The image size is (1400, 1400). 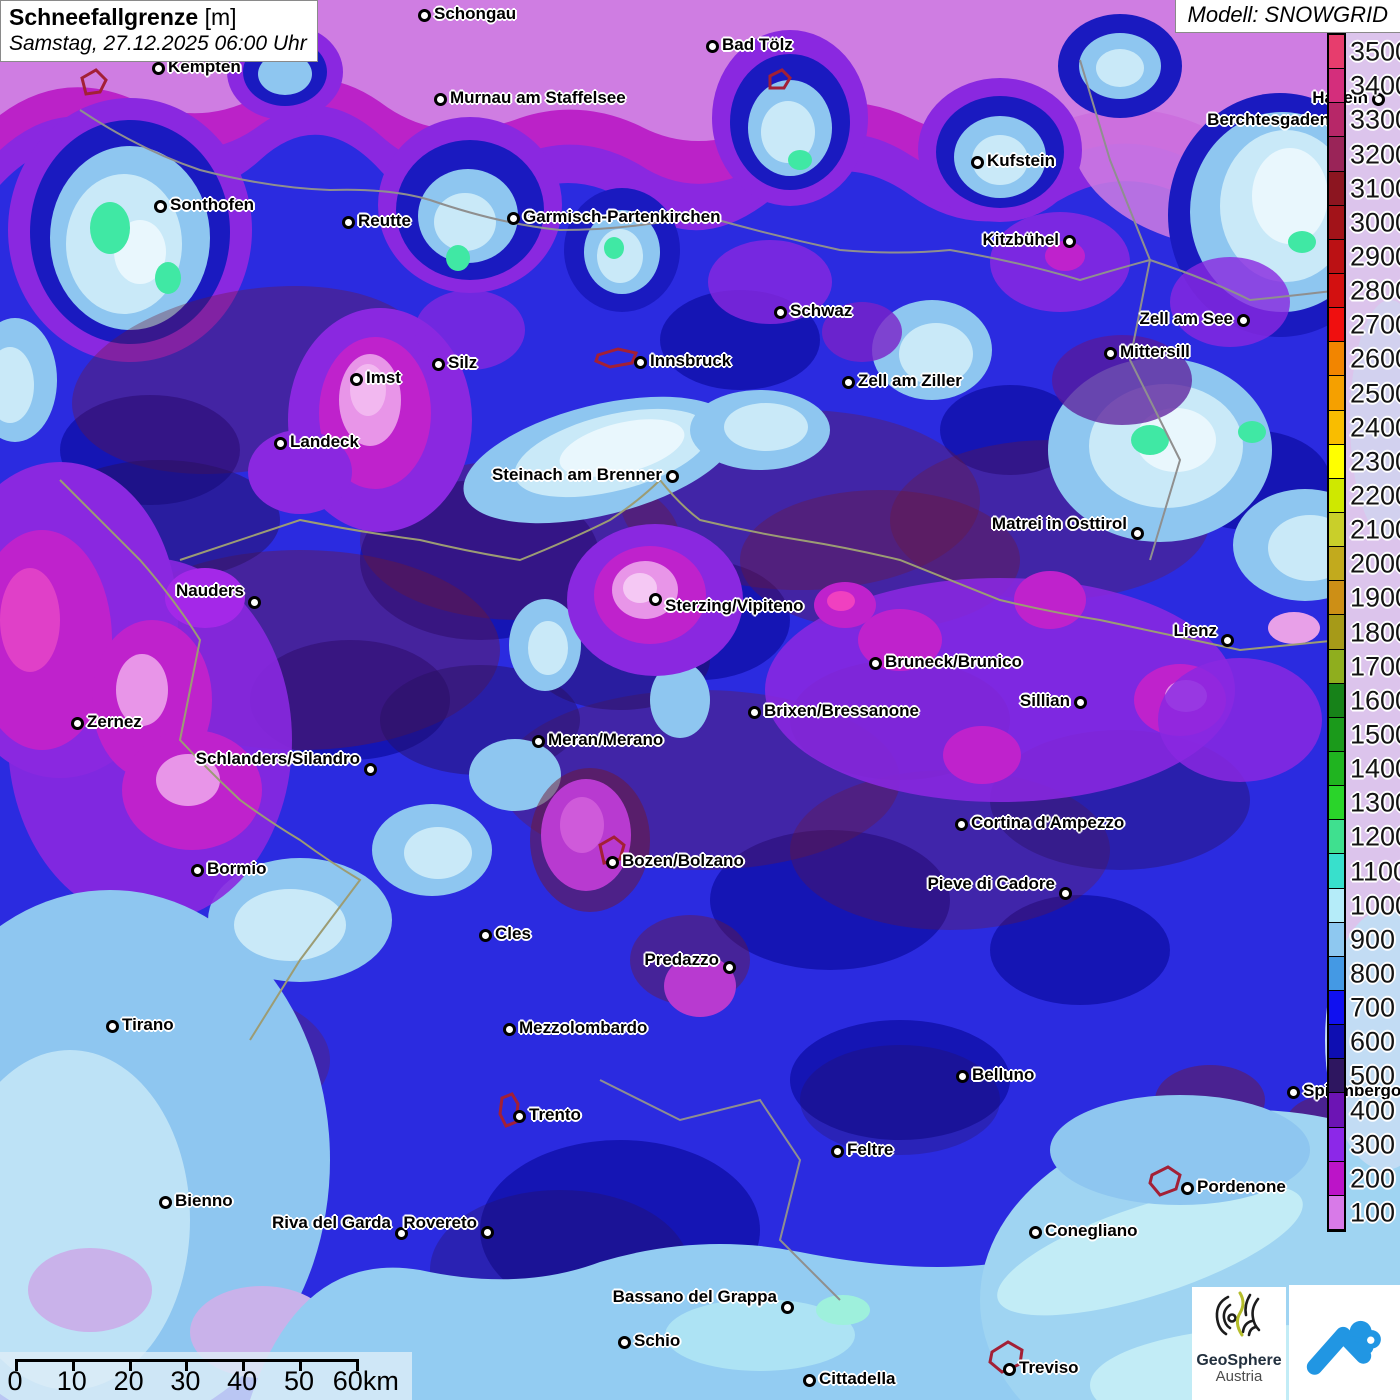 What do you see at coordinates (841, 710) in the screenshot?
I see `city-label: Brixen/Bressanone` at bounding box center [841, 710].